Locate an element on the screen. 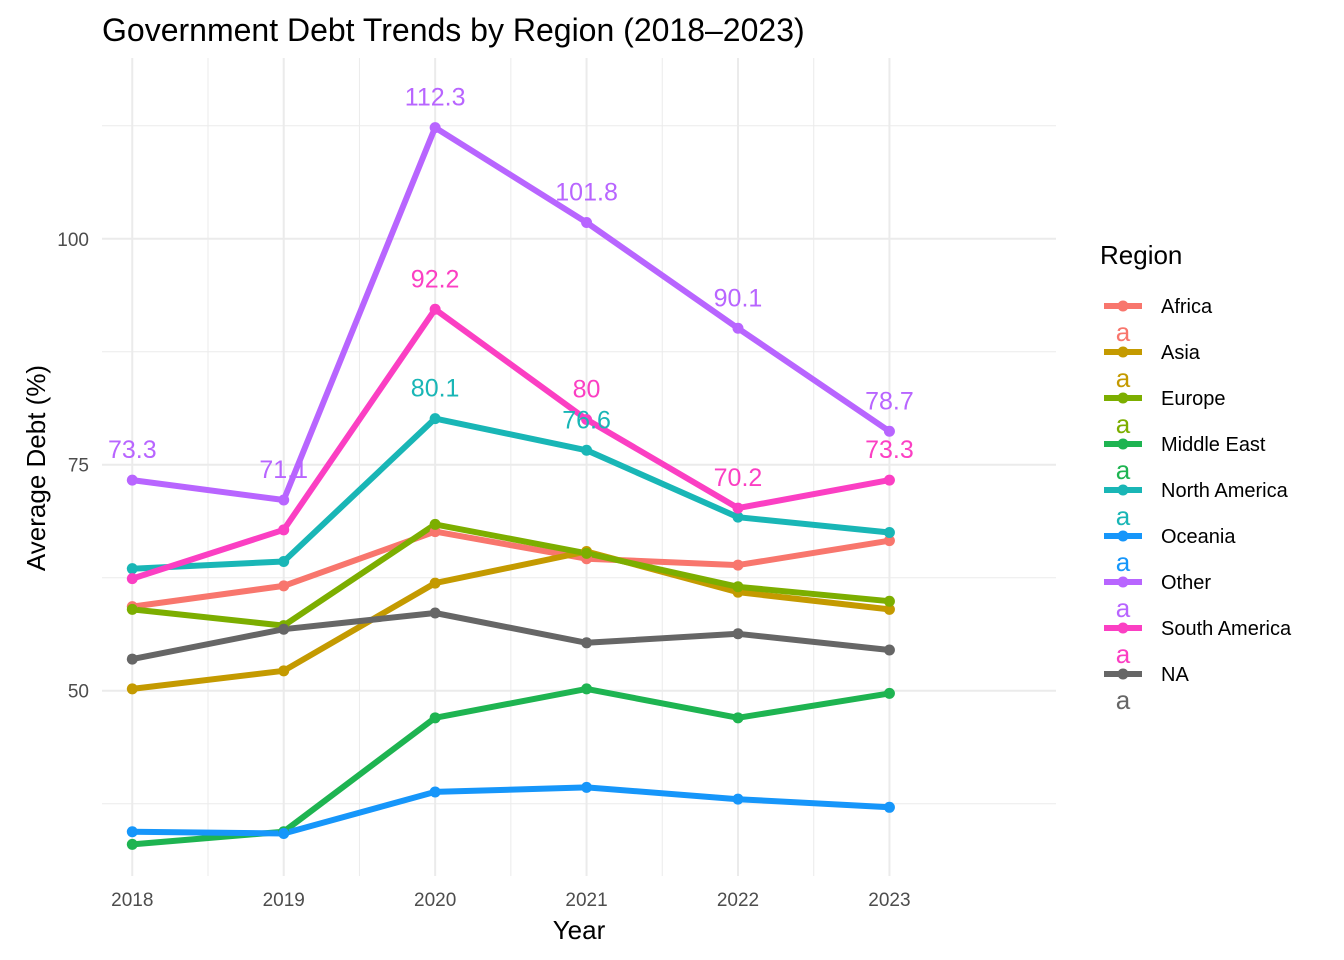 The height and width of the screenshot is (960, 1344). series-line-europe is located at coordinates (510, 575).